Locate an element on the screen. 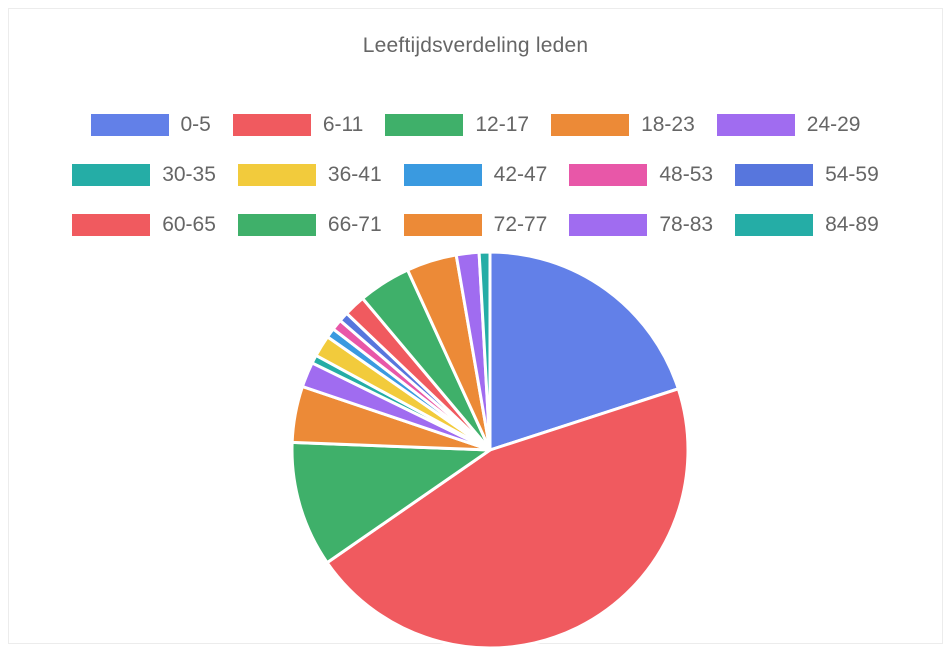 The width and height of the screenshot is (951, 652). legend-row: 60-65 66-71 72-77 78-83 84-89 is located at coordinates (475, 225).